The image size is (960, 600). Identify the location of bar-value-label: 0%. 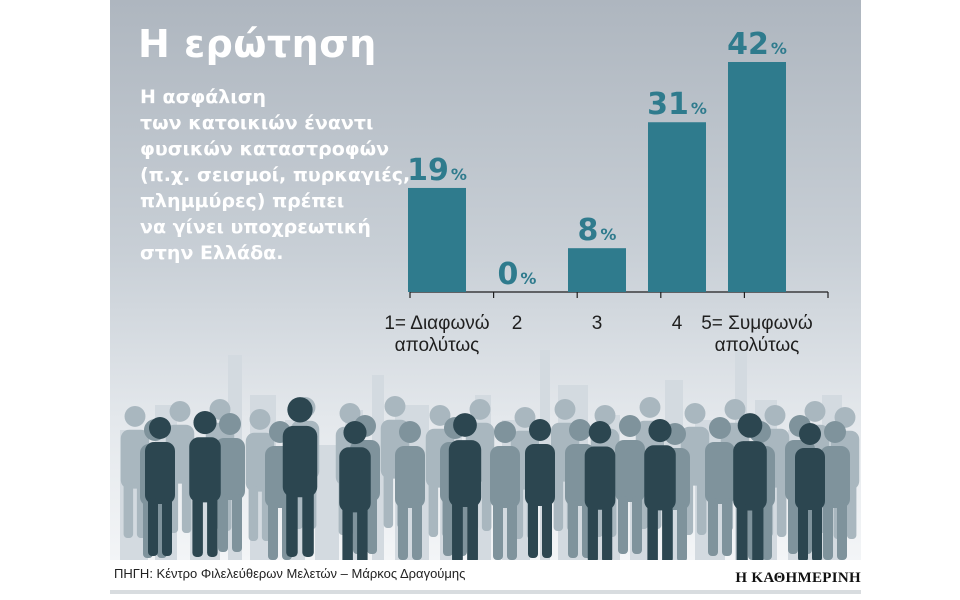
(517, 274).